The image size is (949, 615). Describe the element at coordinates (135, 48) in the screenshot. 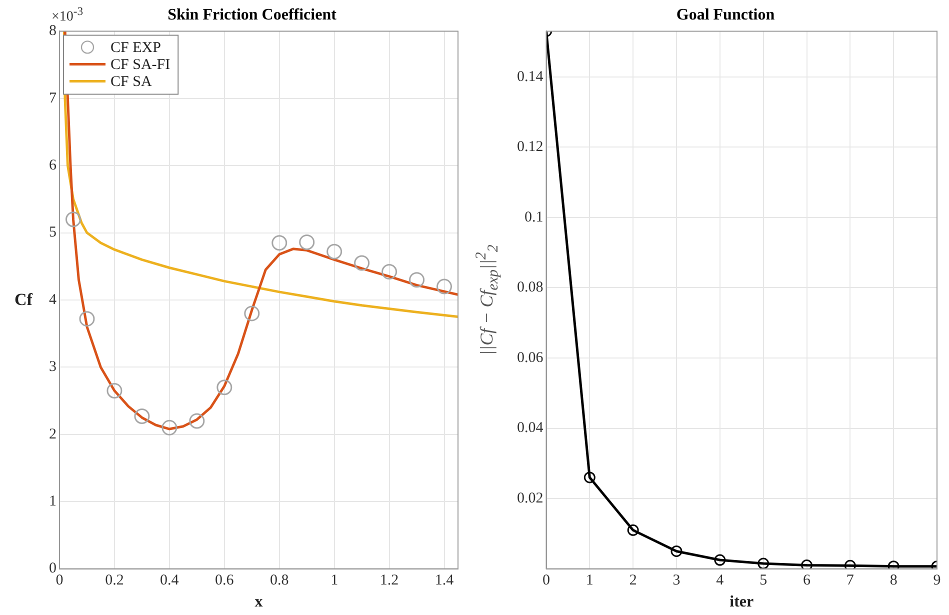

I see `legend-label: CF EXP` at that location.